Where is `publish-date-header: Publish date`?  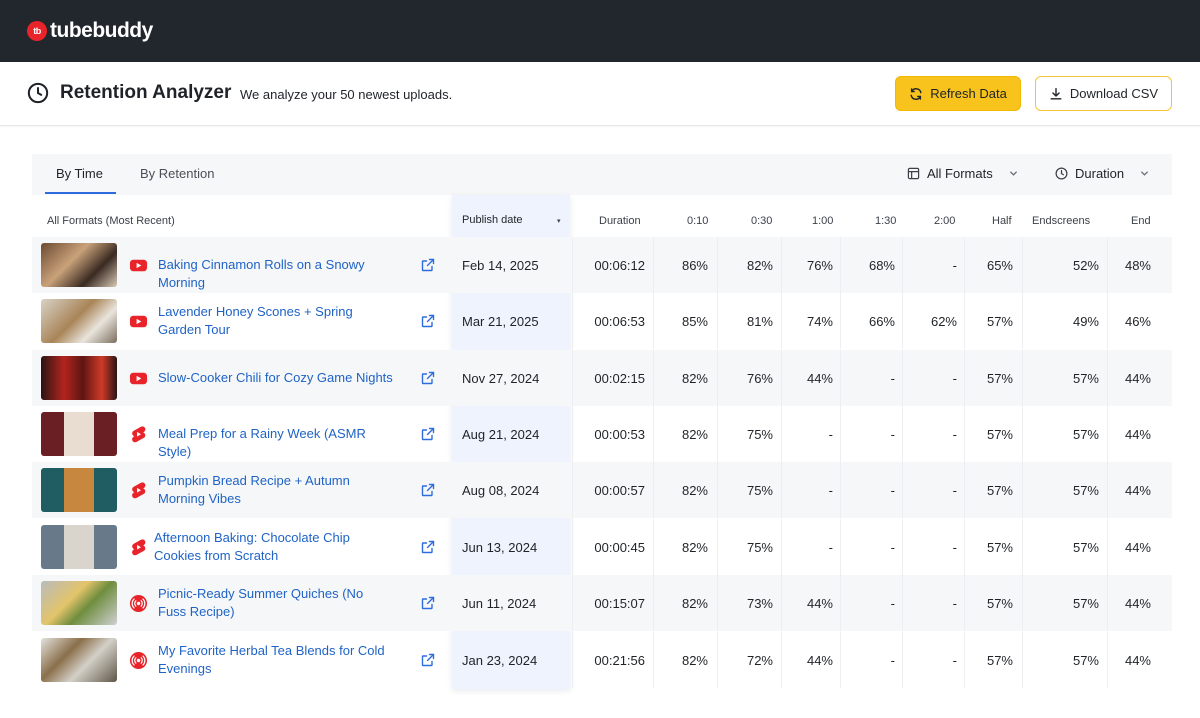 publish-date-header: Publish date is located at coordinates (492, 220).